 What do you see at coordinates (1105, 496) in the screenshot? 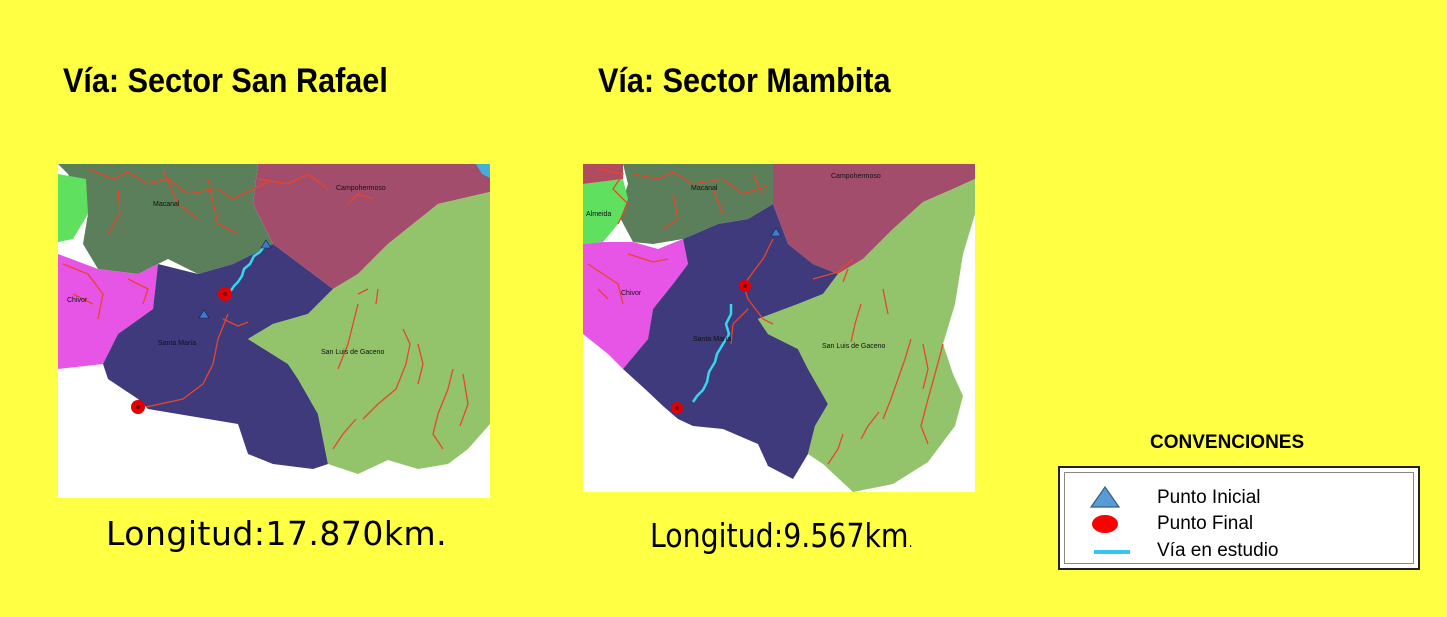
I see `blue-triangle-icon` at bounding box center [1105, 496].